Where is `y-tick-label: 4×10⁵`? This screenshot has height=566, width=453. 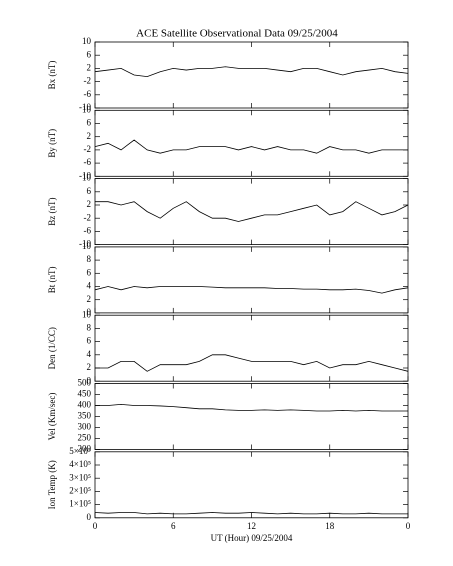
y-tick-label: 4×10⁵ is located at coordinates (80, 464).